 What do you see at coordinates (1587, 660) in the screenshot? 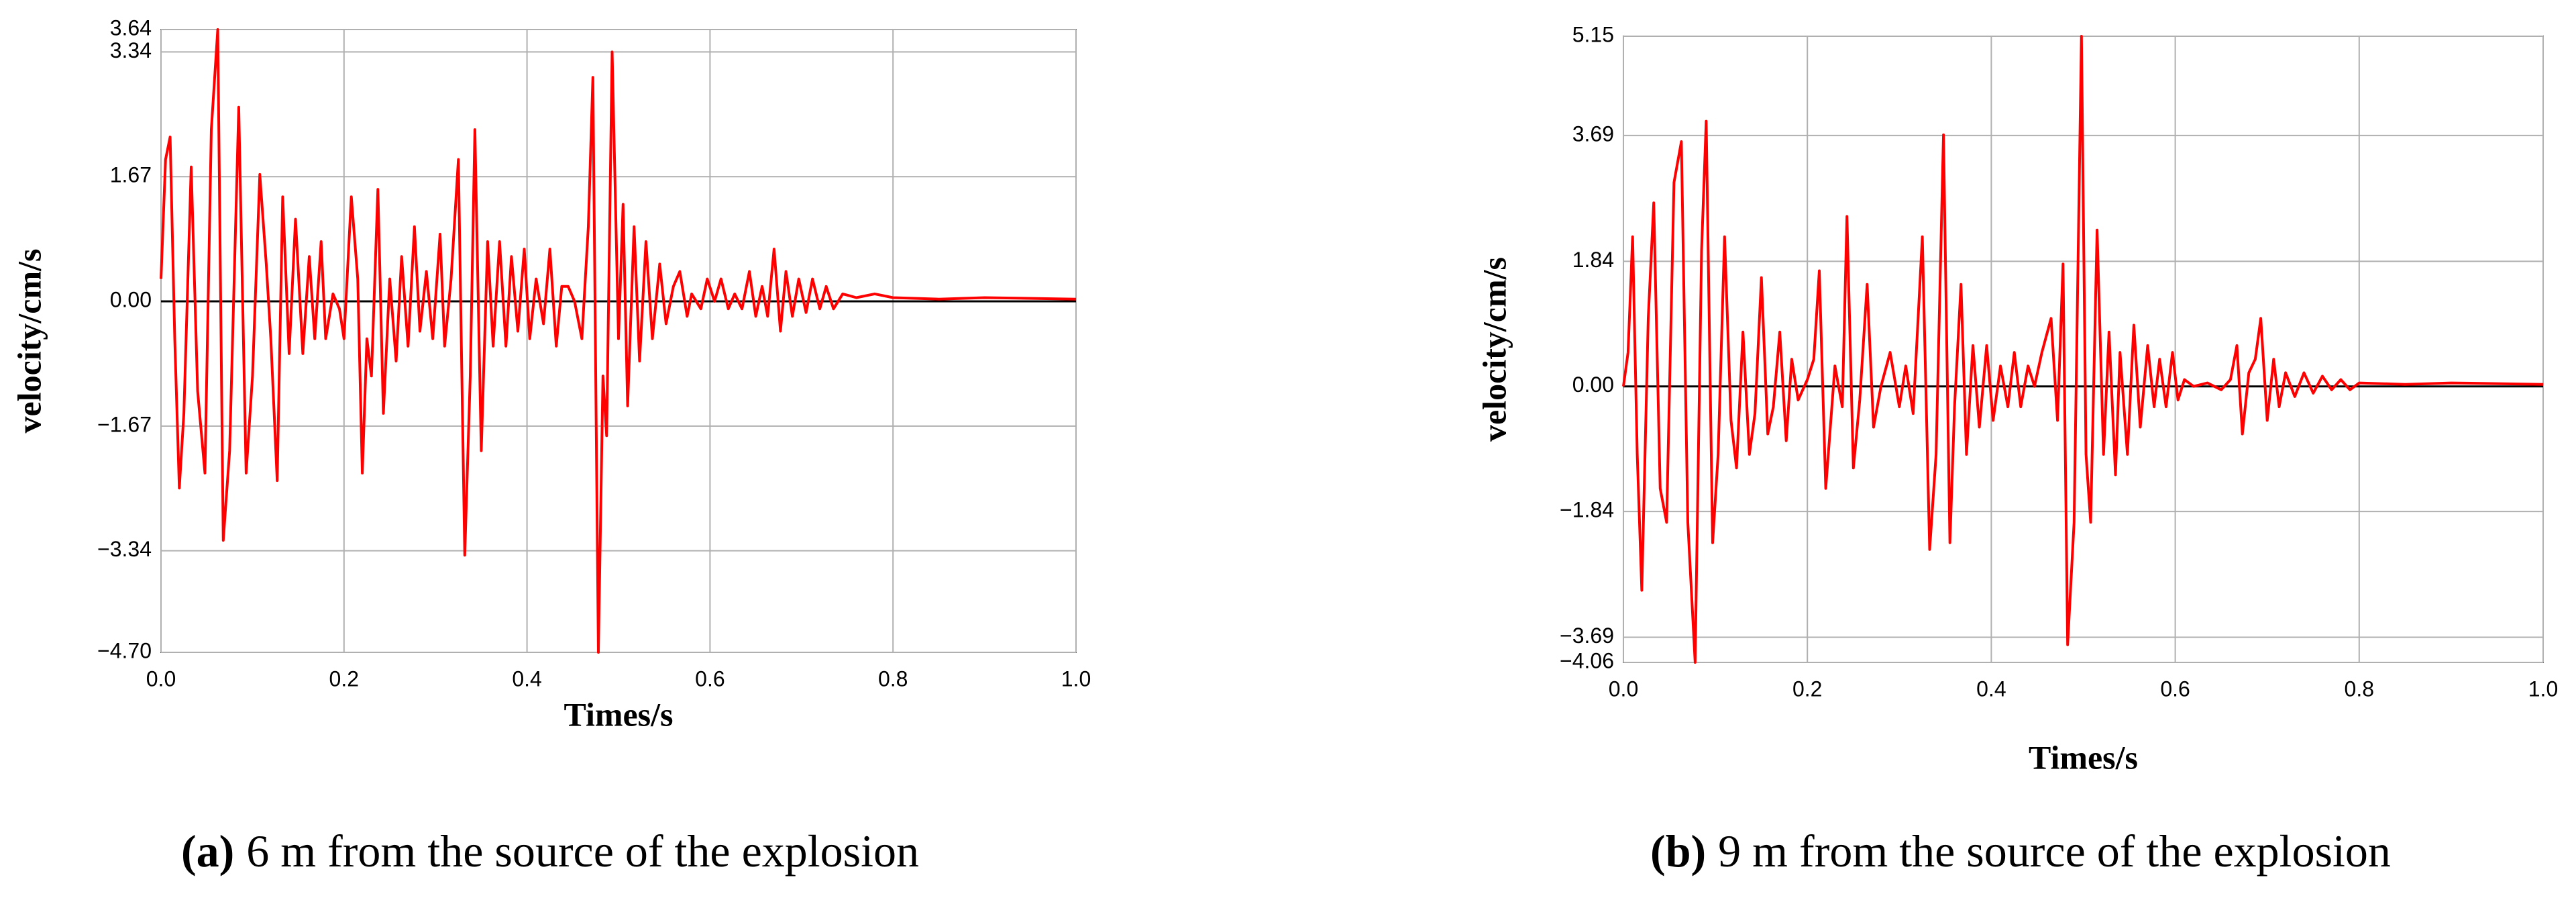
I see `y-tick-label: −4.06` at bounding box center [1587, 660].